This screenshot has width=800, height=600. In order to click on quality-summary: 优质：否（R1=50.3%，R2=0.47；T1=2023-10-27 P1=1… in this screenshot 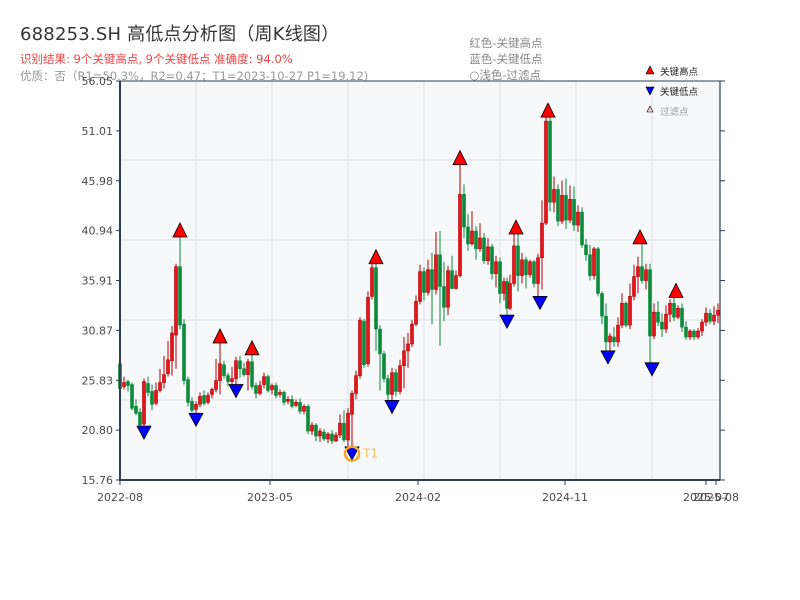, I will do `click(194, 76)`.